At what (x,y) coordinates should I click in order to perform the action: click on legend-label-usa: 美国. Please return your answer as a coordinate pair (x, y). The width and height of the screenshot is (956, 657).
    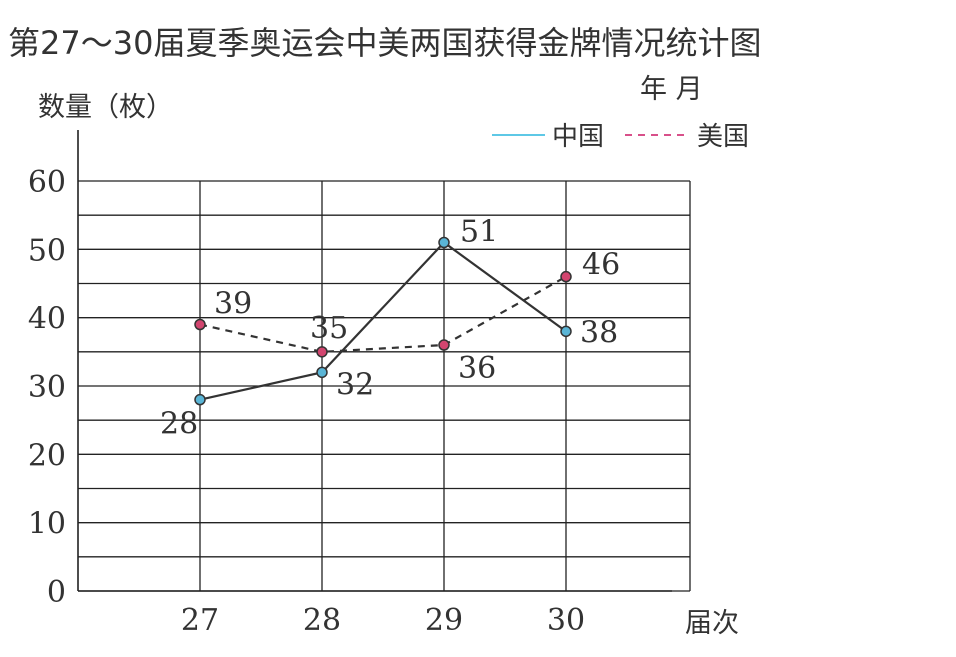
    Looking at the image, I should click on (723, 137).